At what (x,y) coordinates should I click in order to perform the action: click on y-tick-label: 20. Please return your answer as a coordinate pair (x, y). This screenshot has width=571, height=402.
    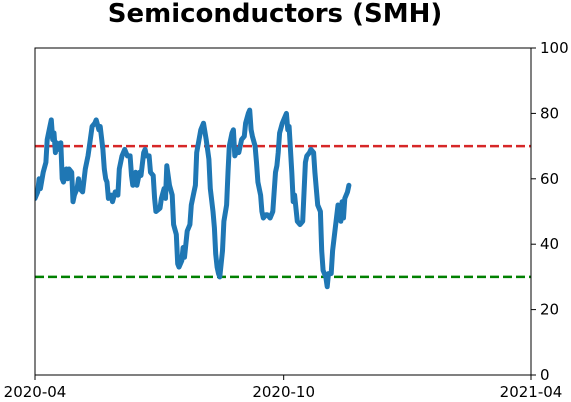
    Looking at the image, I should click on (549, 310).